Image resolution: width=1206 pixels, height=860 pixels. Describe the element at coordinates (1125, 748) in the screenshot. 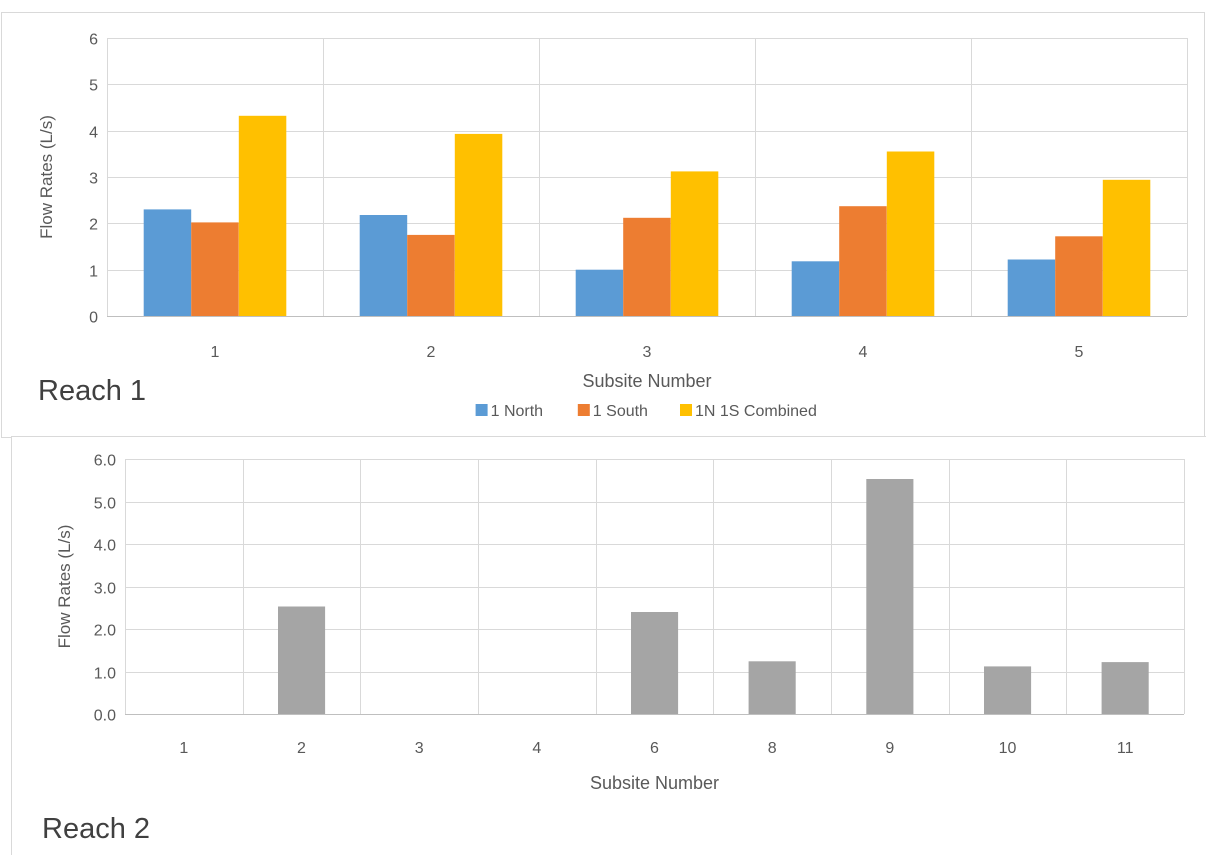

I see `x-tick-label: 11` at that location.